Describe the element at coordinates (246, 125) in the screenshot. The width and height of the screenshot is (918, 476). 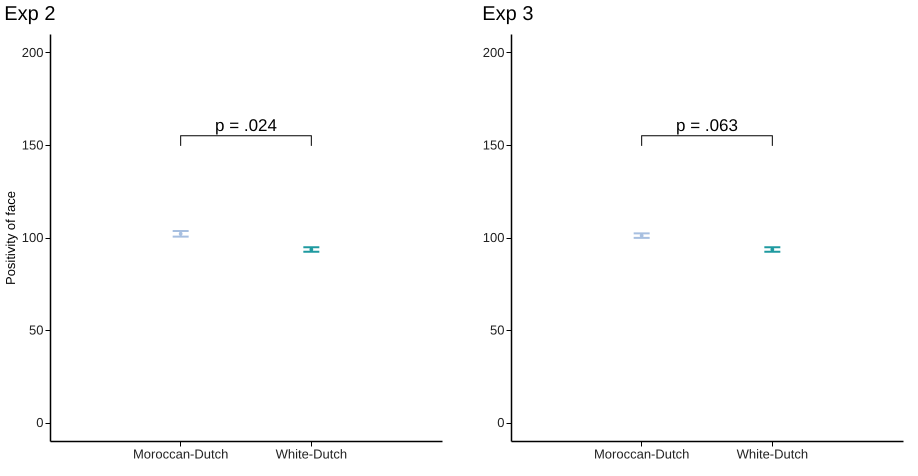
I see `annotation: p = .024` at that location.